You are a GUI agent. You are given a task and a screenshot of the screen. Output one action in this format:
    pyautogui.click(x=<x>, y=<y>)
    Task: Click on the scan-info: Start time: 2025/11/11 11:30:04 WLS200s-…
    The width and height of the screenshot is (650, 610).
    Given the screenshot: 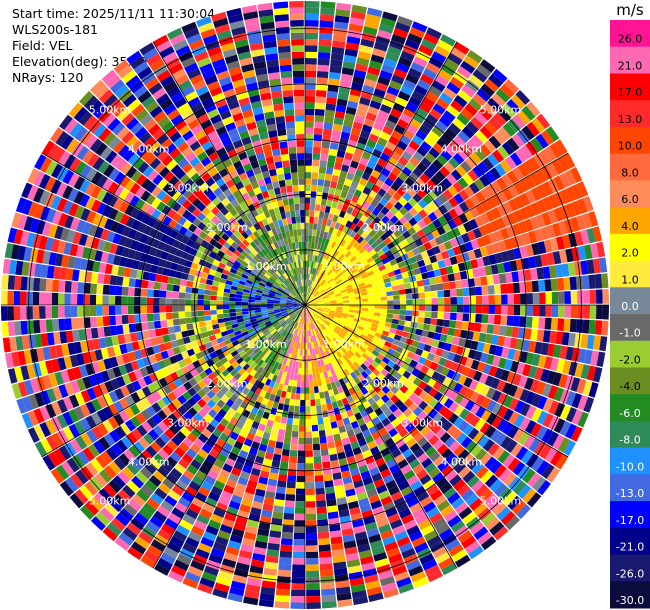 What is the action you would take?
    pyautogui.click(x=113, y=46)
    